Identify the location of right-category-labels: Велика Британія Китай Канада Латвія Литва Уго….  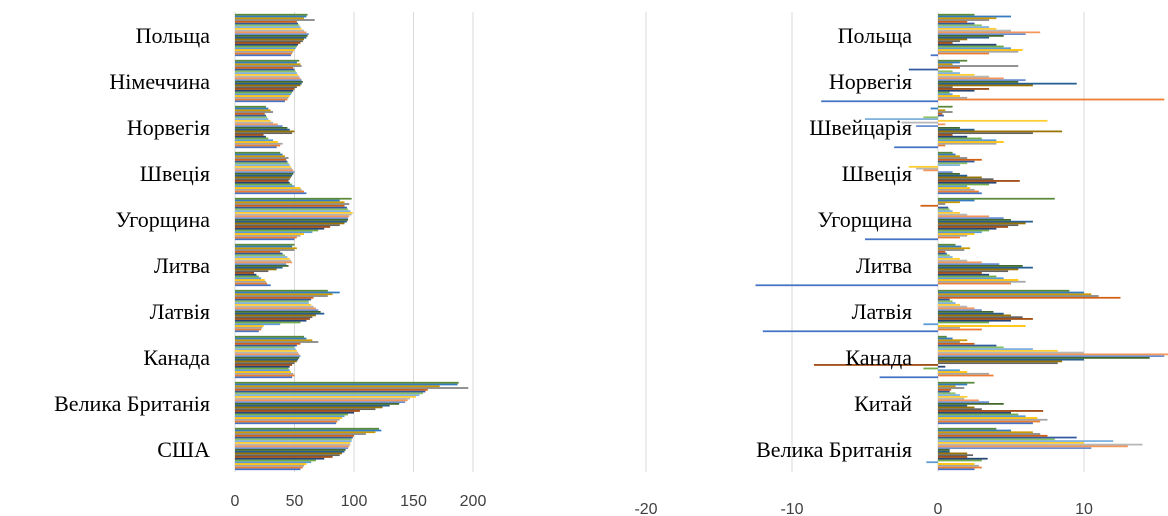
(834, 242).